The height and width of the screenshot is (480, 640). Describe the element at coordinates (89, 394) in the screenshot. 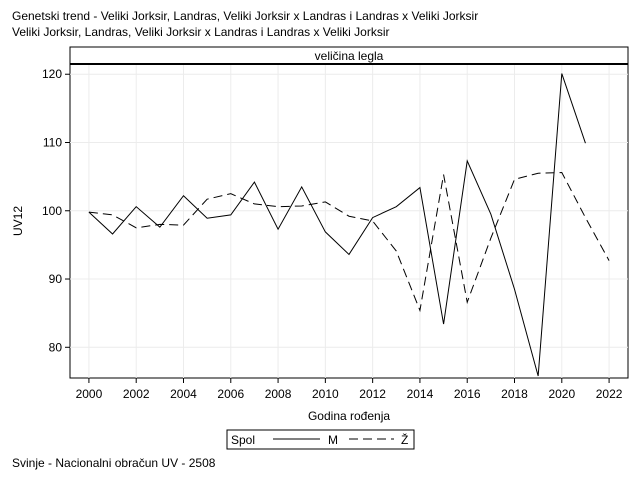

I see `x-tick-label: 2000` at that location.